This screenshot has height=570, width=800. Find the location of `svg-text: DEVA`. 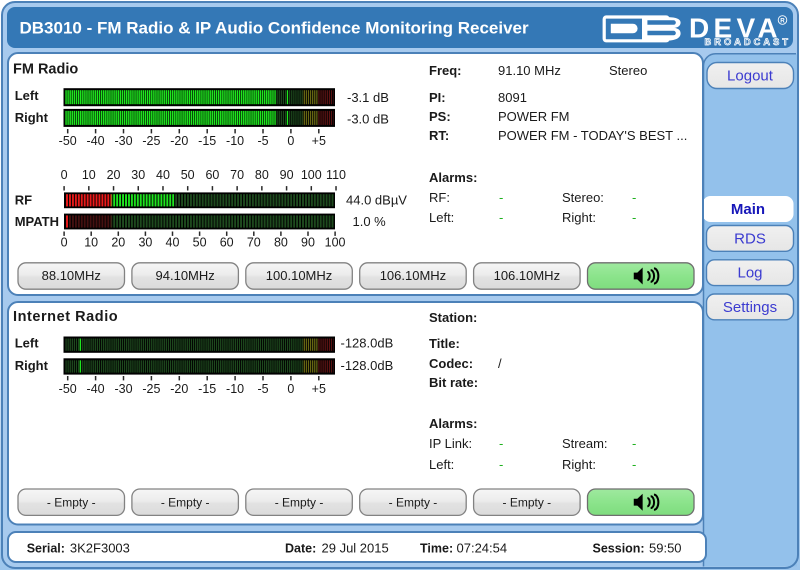

svg-text: DEVA is located at coordinates (735, 27).